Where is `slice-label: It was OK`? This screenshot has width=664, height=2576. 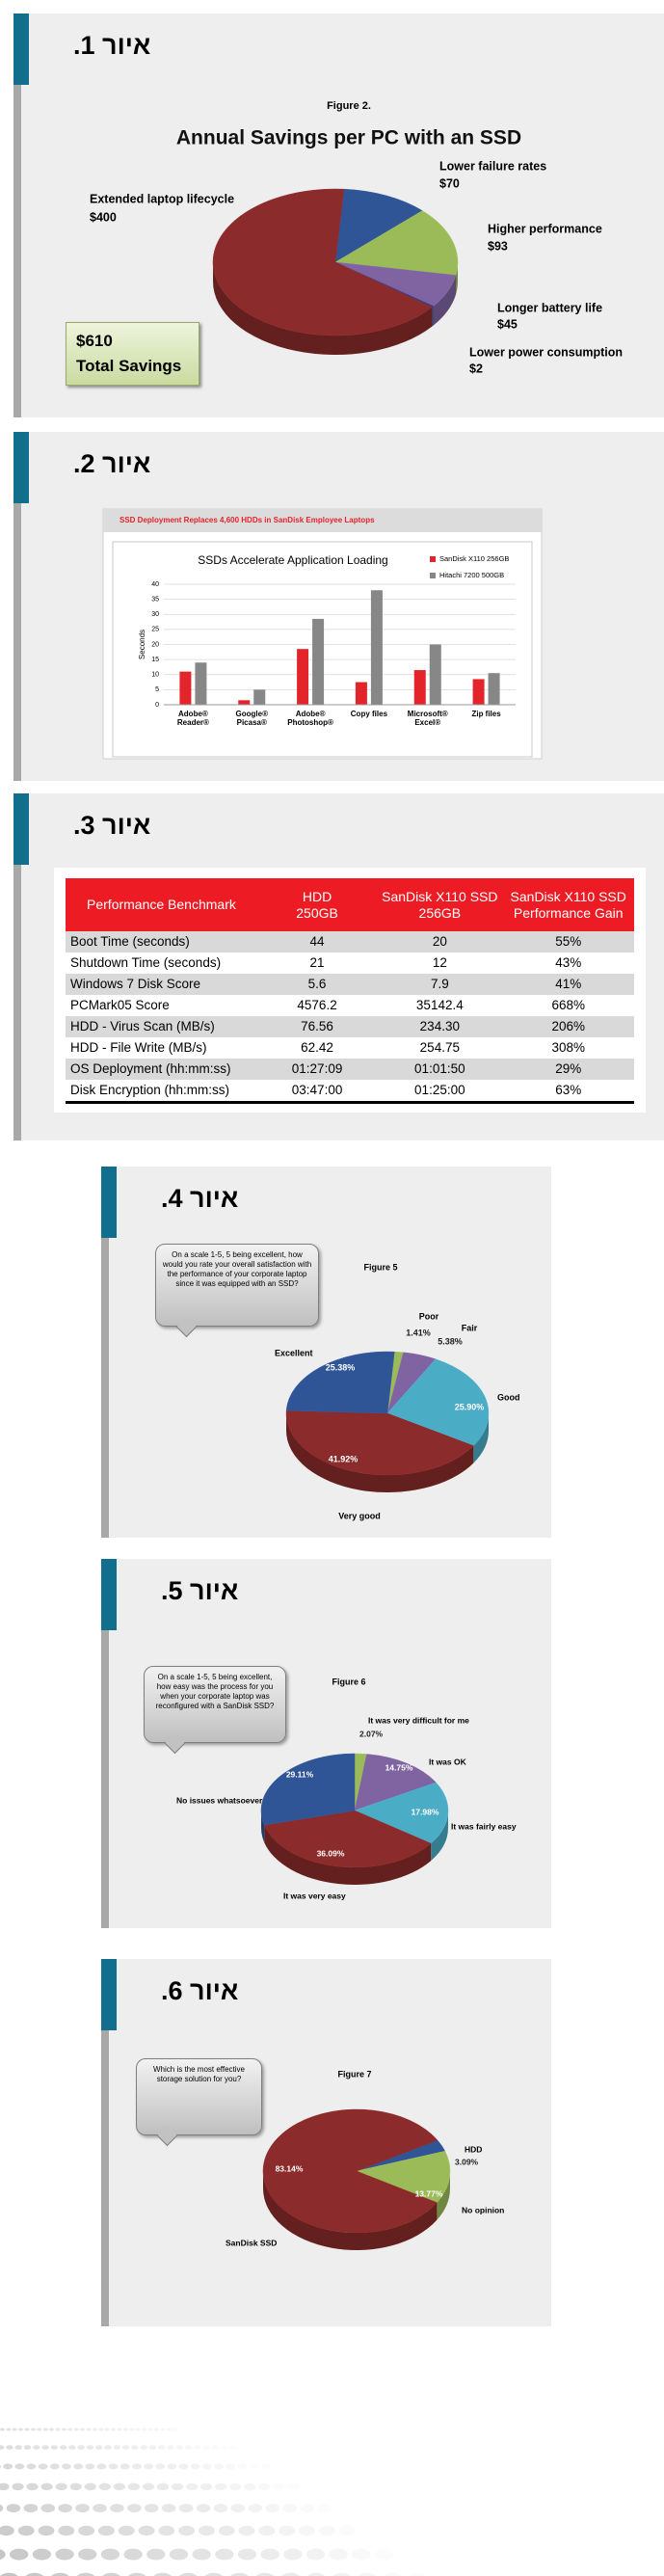 slice-label: It was OK is located at coordinates (448, 1762).